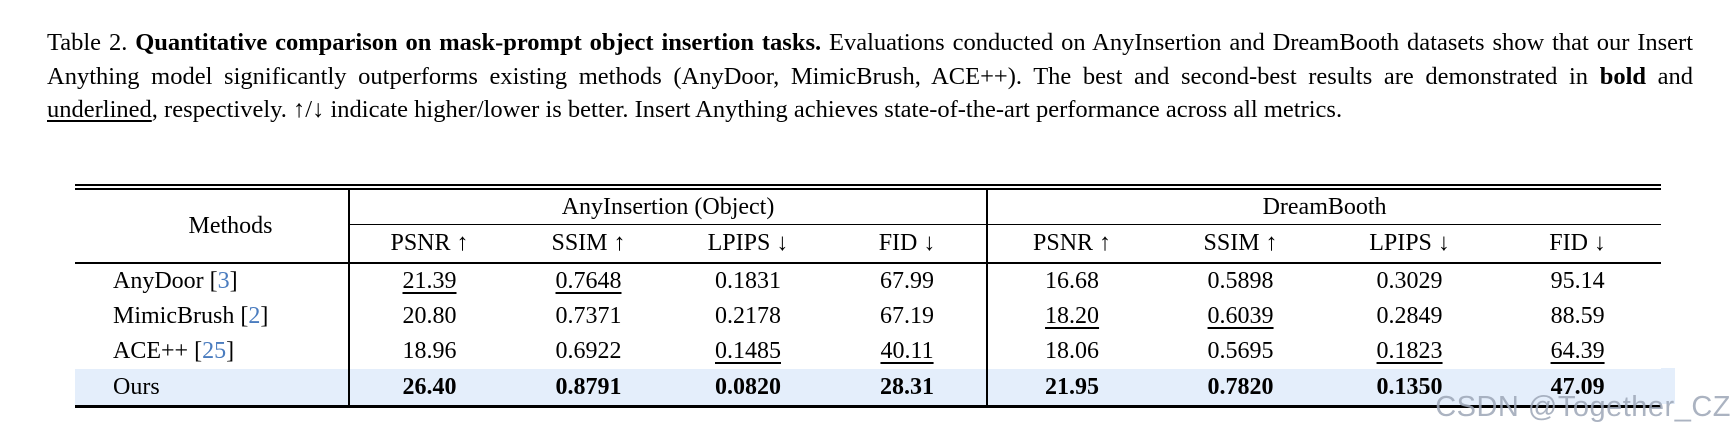 The image size is (1732, 432). What do you see at coordinates (1577, 281) in the screenshot?
I see `metric-value: 95.14` at bounding box center [1577, 281].